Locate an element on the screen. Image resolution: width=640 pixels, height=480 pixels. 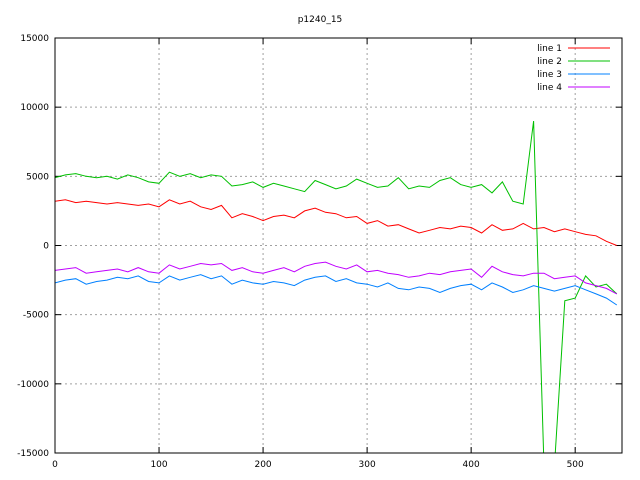
y-tick-label: -10000 is located at coordinates (33, 385).